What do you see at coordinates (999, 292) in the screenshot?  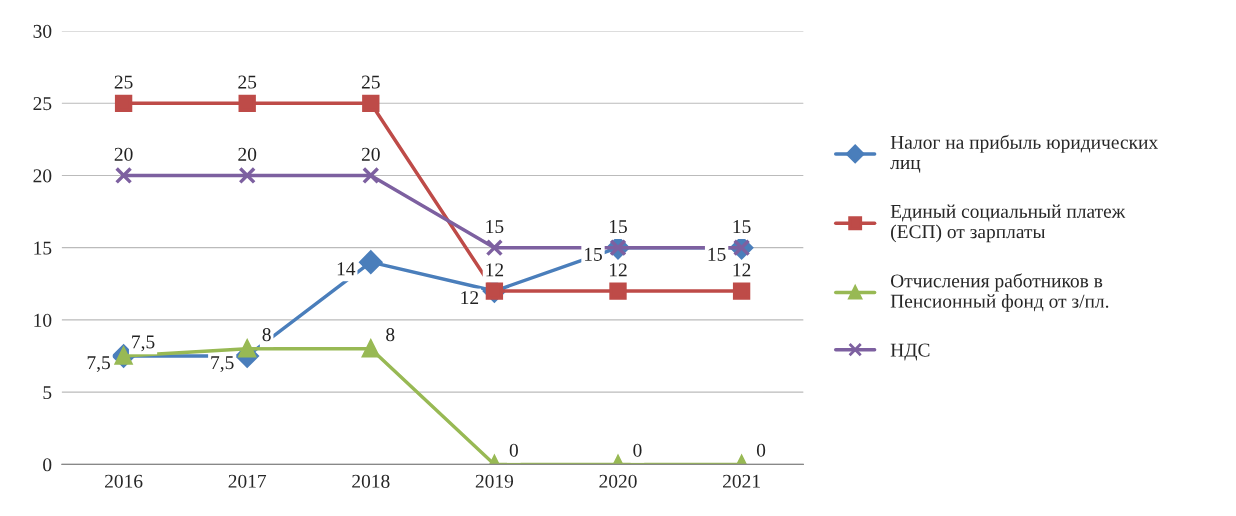 I see `legend-label: Отчисления работников в Пенсионный фонд от з/пл.` at bounding box center [999, 292].